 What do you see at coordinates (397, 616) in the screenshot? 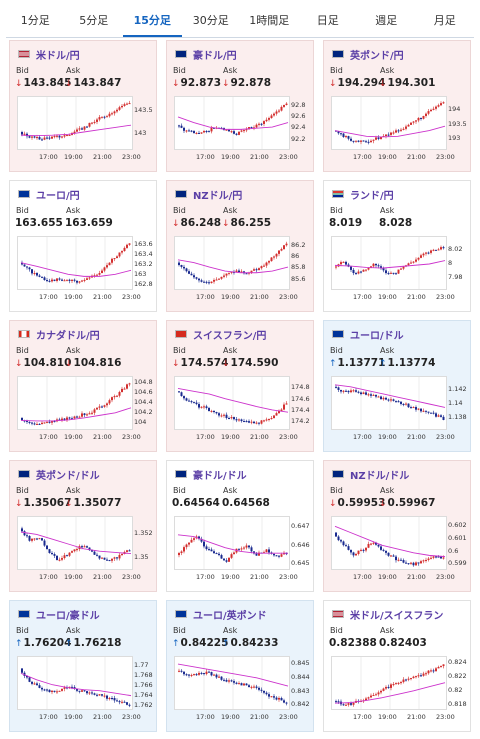
I see `currency-pair-link: 米ドル/スイスフラン` at bounding box center [397, 616].